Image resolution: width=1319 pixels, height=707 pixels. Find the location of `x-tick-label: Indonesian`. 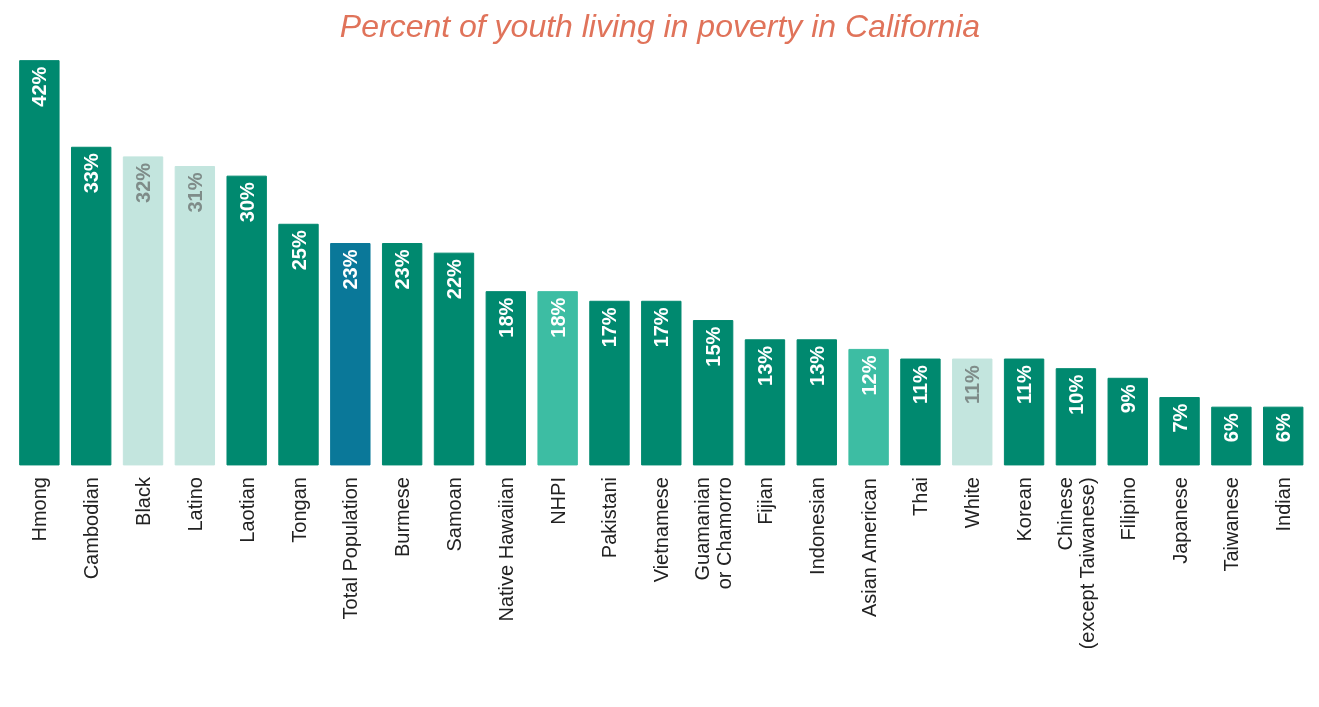

x-tick-label: Indonesian is located at coordinates (816, 526).